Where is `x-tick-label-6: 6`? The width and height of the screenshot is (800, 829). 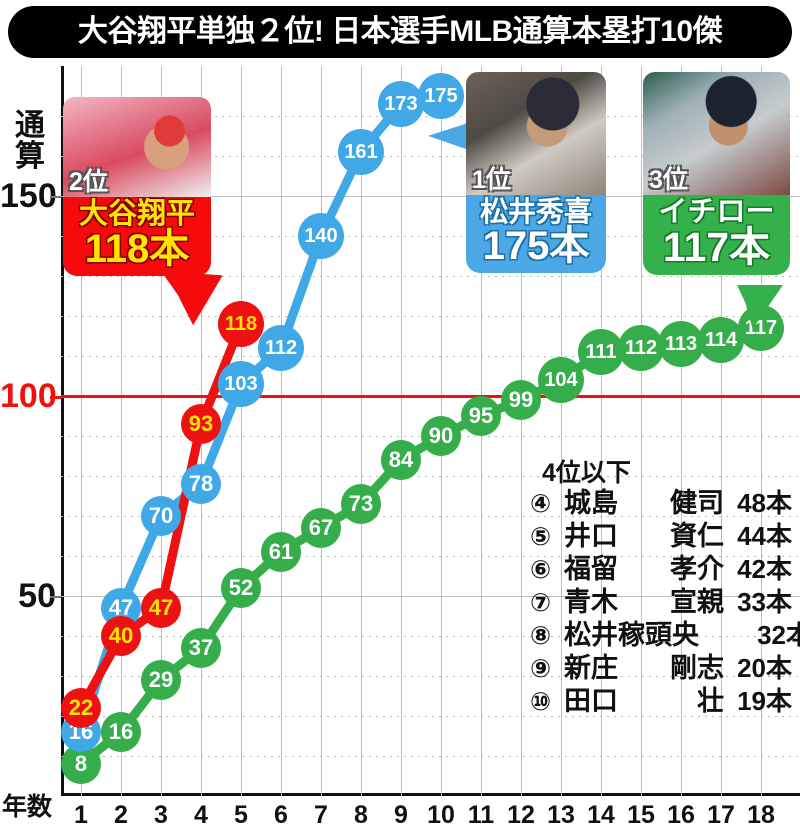
x-tick-label-6: 6 is located at coordinates (281, 815).